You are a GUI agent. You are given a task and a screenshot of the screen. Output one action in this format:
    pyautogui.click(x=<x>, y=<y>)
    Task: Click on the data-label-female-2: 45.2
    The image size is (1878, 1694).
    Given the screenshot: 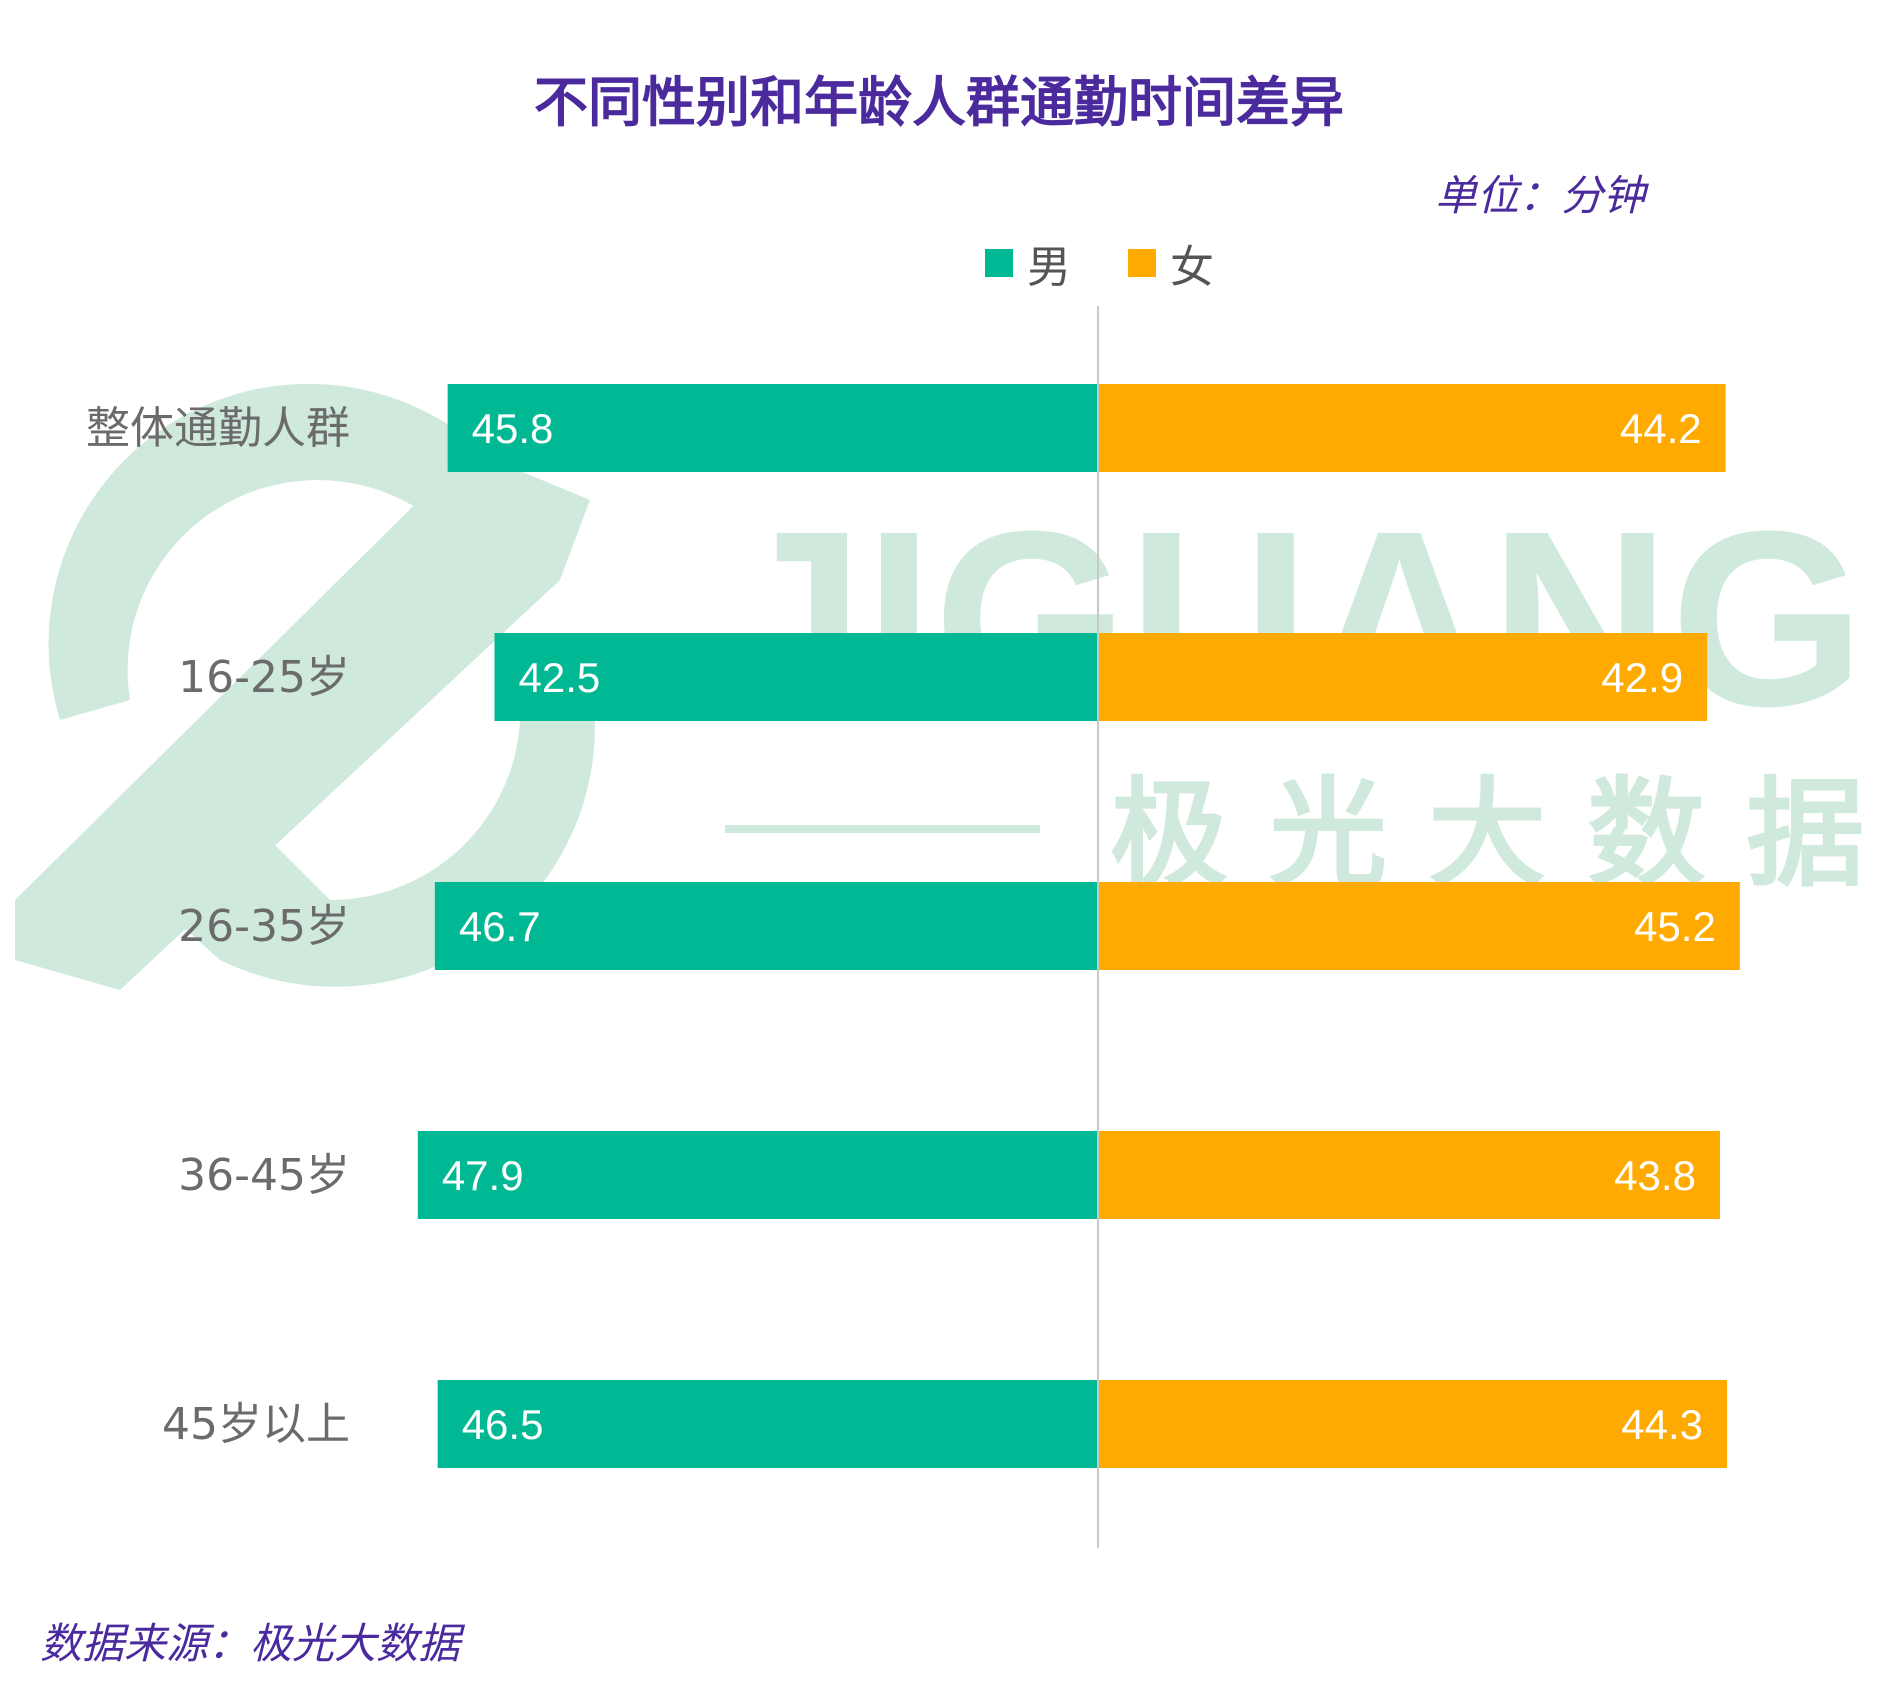 What is the action you would take?
    pyautogui.click(x=1675, y=926)
    